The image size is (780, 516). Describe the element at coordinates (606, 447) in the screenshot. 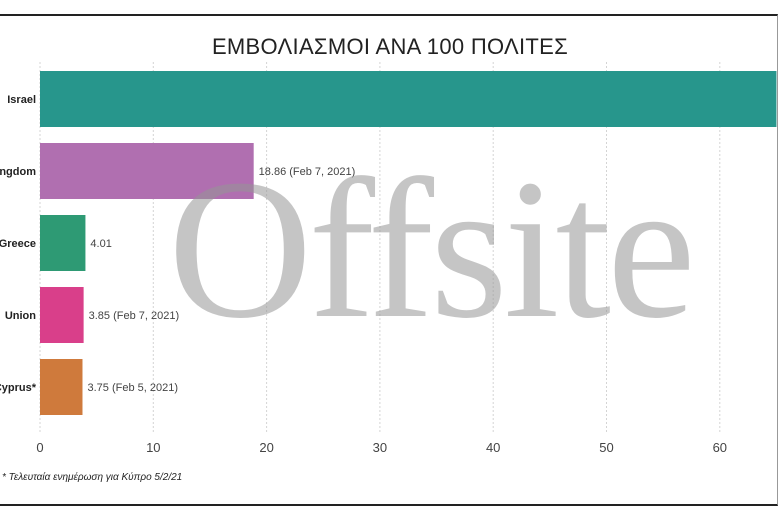

I see `x-tick-label: 50` at that location.